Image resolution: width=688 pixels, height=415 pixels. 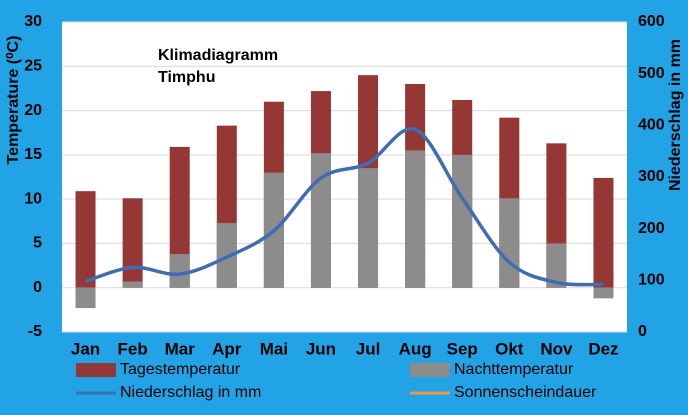 I want to click on y2-tick-label: 200, so click(x=651, y=228).